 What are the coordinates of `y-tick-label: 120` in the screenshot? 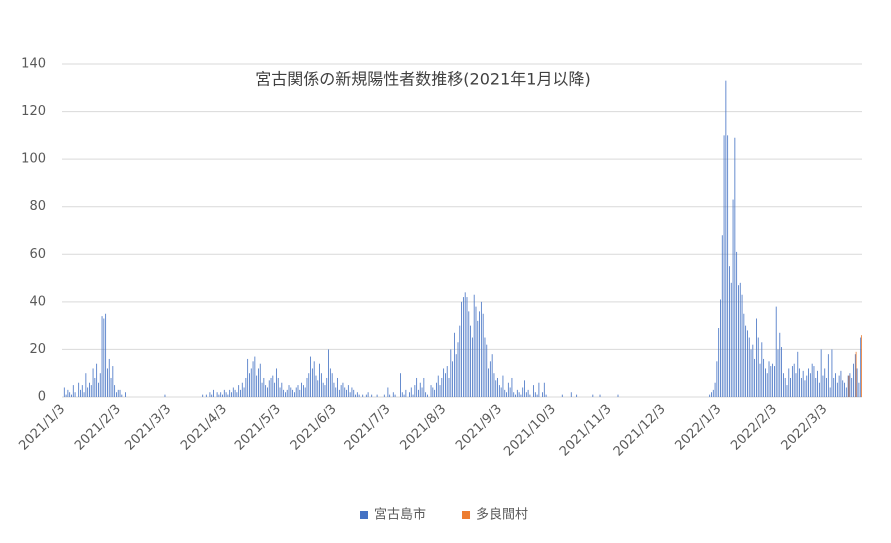 It's located at (33, 111).